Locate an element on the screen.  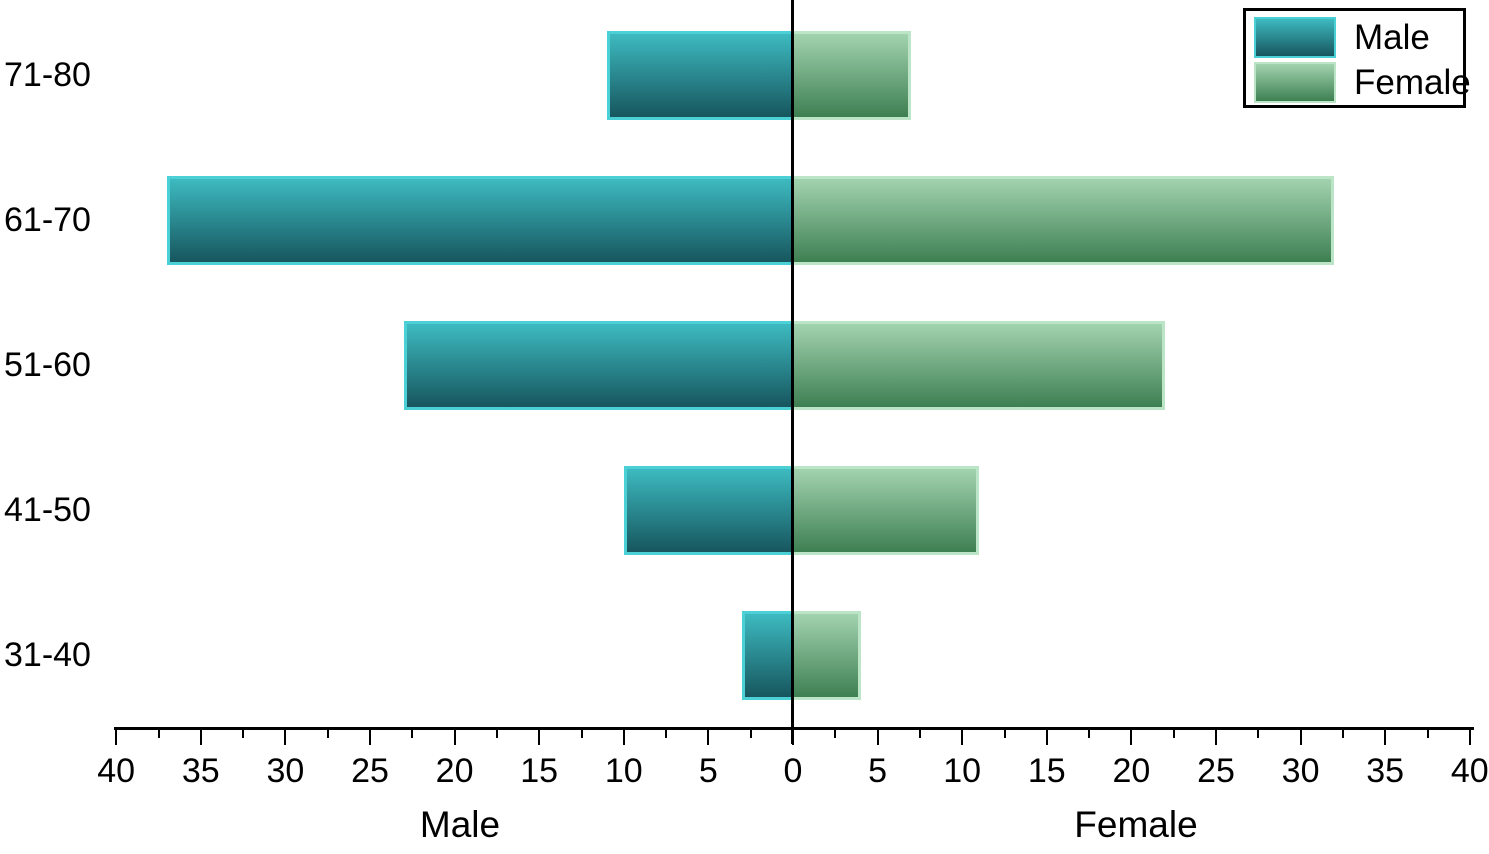
legend: Male Female is located at coordinates (1357, 58).